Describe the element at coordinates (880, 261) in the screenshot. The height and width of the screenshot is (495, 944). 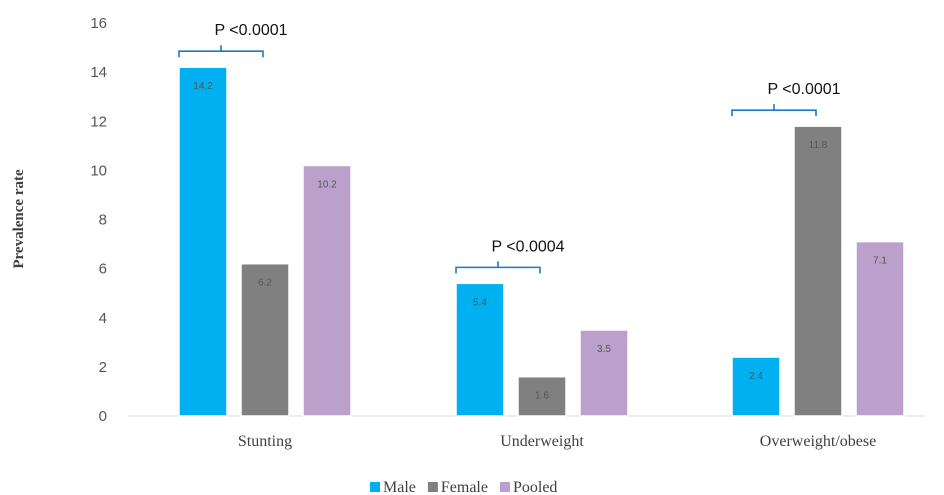
I see `data-label: 7.1` at that location.